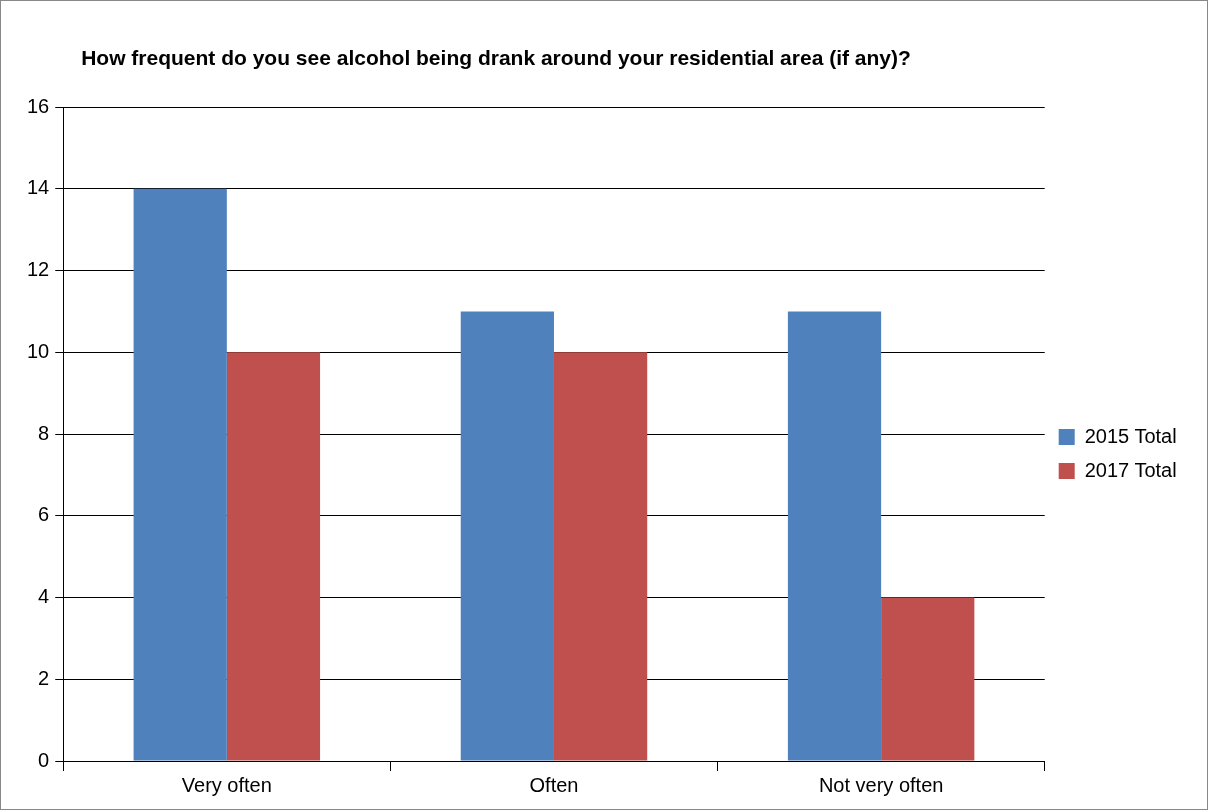 The image size is (1208, 810). I want to click on y-tick-label: 0, so click(44, 759).